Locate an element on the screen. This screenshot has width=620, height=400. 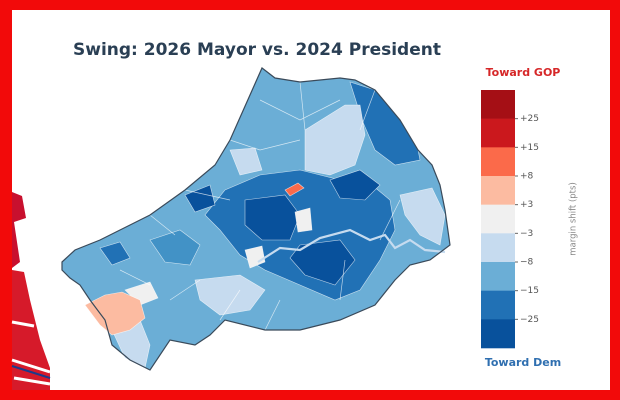
legend-top-label: Toward GOP is located at coordinates (523, 72).